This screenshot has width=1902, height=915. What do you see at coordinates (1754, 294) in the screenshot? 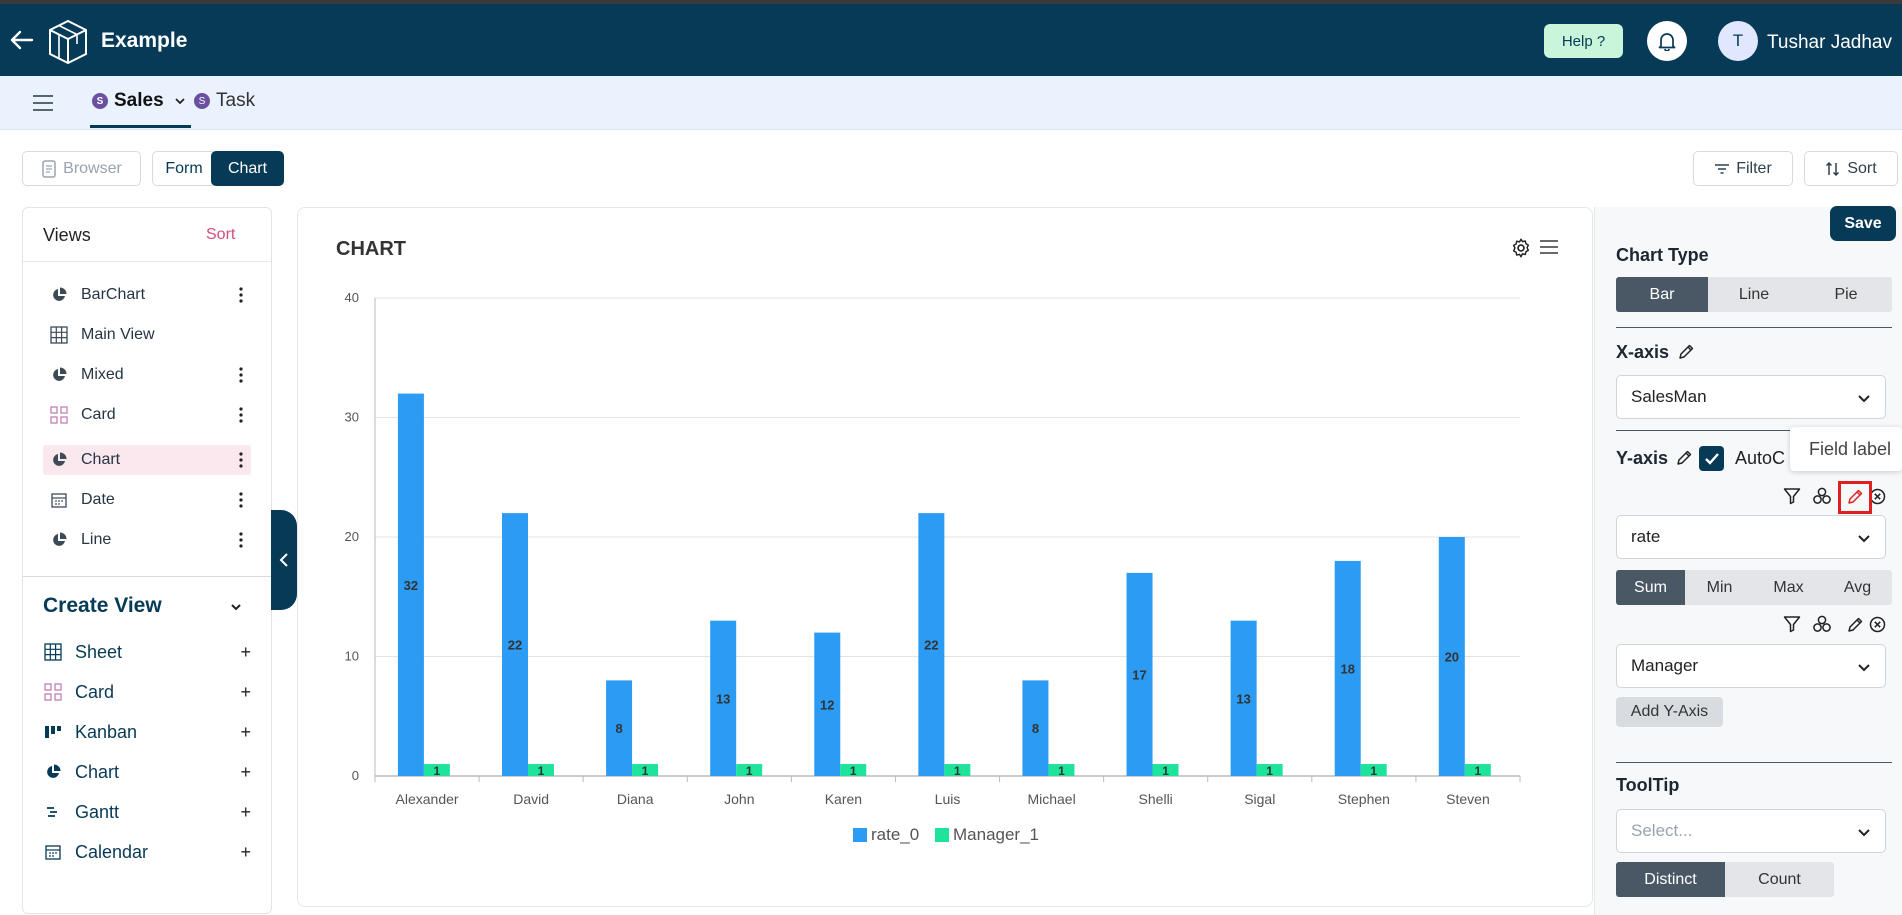
I see `chart-type-line: Line` at bounding box center [1754, 294].